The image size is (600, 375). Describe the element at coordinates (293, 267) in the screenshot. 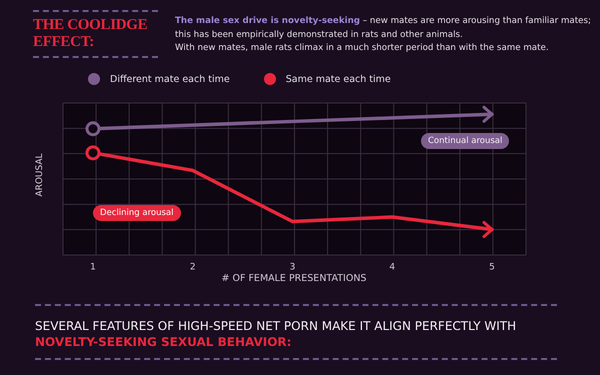

I see `x-tick-label: 3` at that location.